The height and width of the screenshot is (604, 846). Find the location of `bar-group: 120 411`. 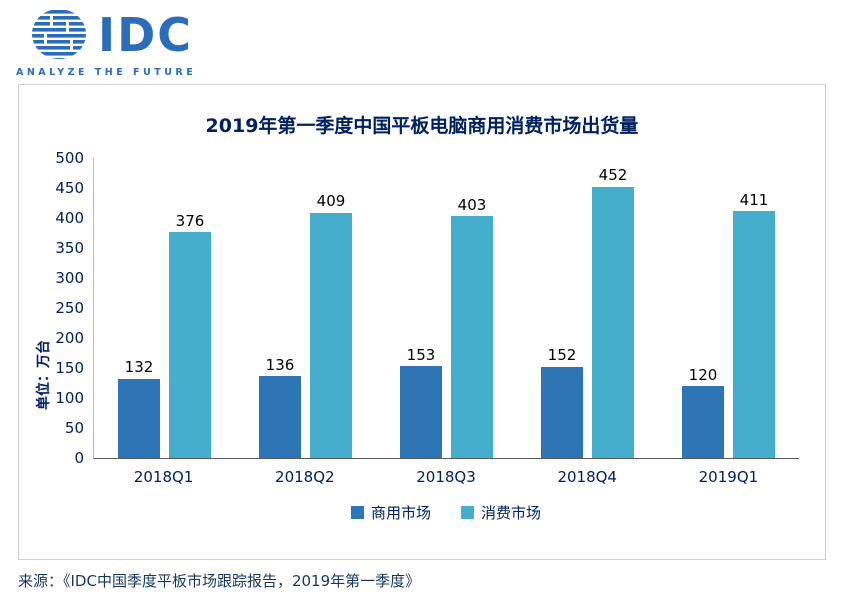

bar-group: 120 411 is located at coordinates (728, 308).